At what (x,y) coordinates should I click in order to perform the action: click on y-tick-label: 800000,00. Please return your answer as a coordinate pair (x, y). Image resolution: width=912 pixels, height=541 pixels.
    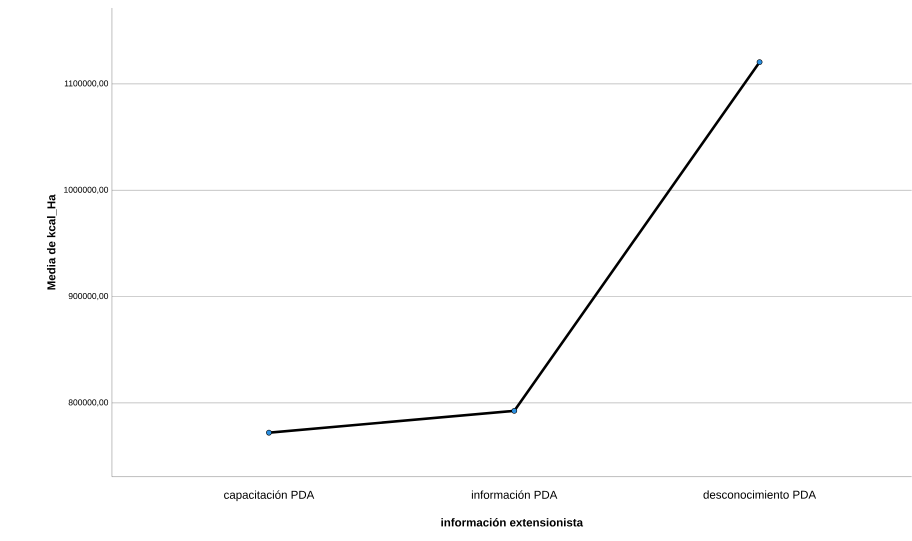
    Looking at the image, I should click on (88, 403).